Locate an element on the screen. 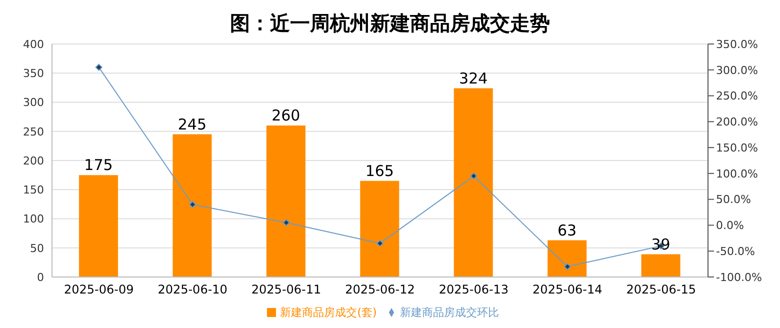 This screenshot has width=780, height=328. data-label: 63 is located at coordinates (567, 230).